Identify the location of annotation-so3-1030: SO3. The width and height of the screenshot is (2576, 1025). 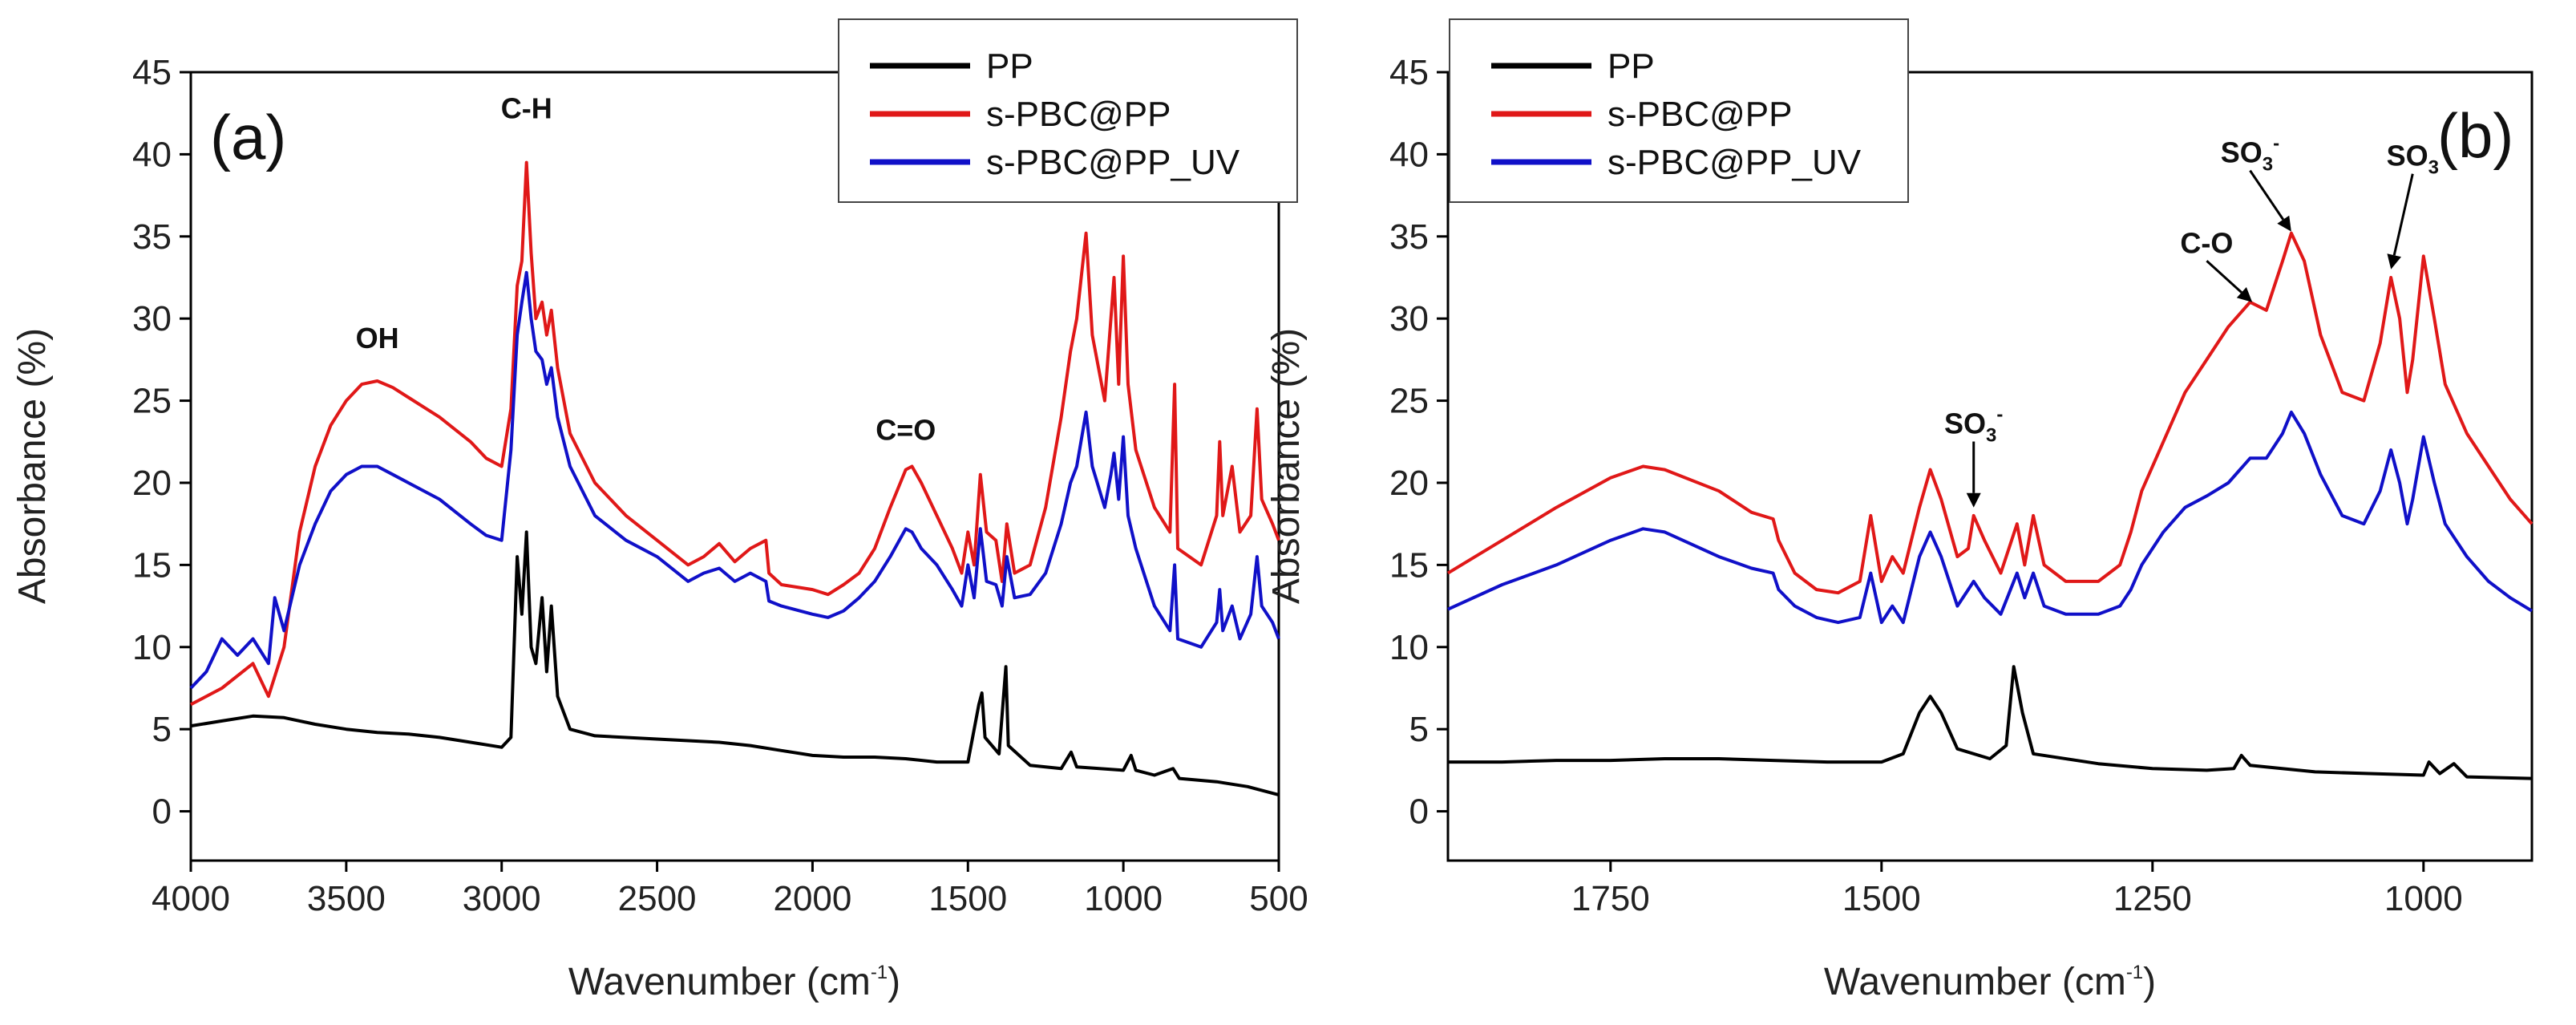
(2413, 159).